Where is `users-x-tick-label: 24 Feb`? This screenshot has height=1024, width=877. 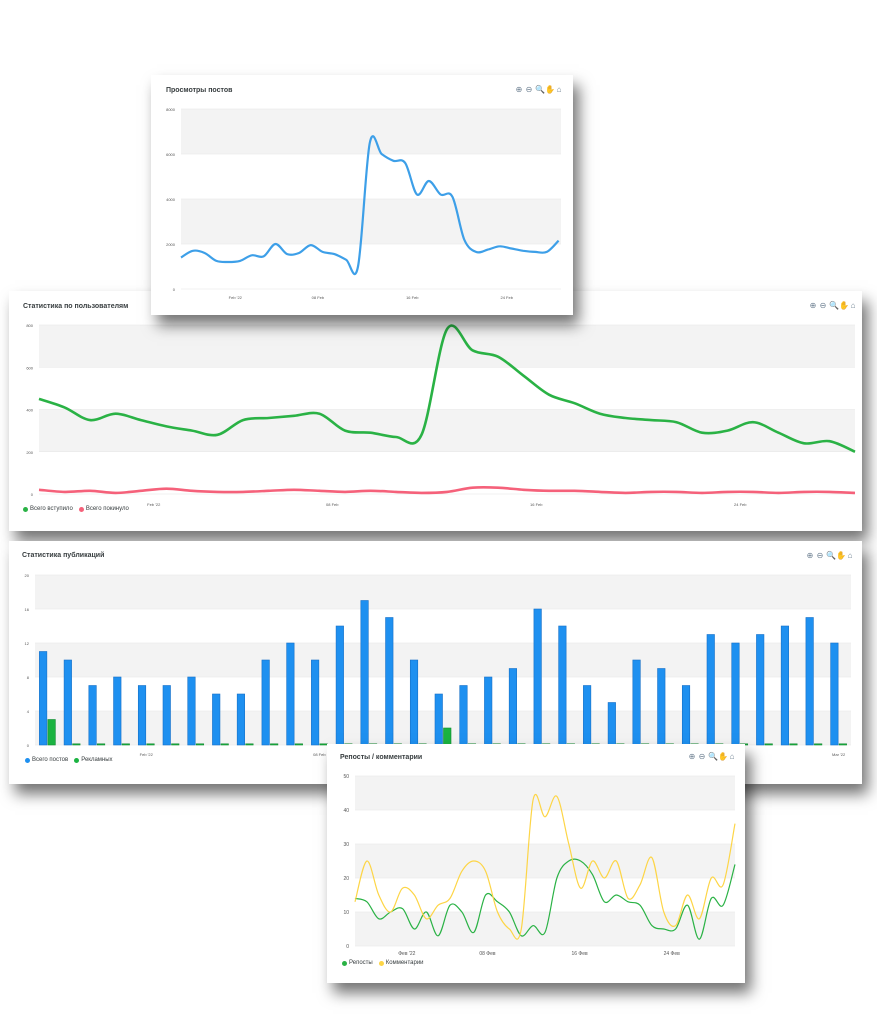
users-x-tick-label: 24 Feb is located at coordinates (740, 504).